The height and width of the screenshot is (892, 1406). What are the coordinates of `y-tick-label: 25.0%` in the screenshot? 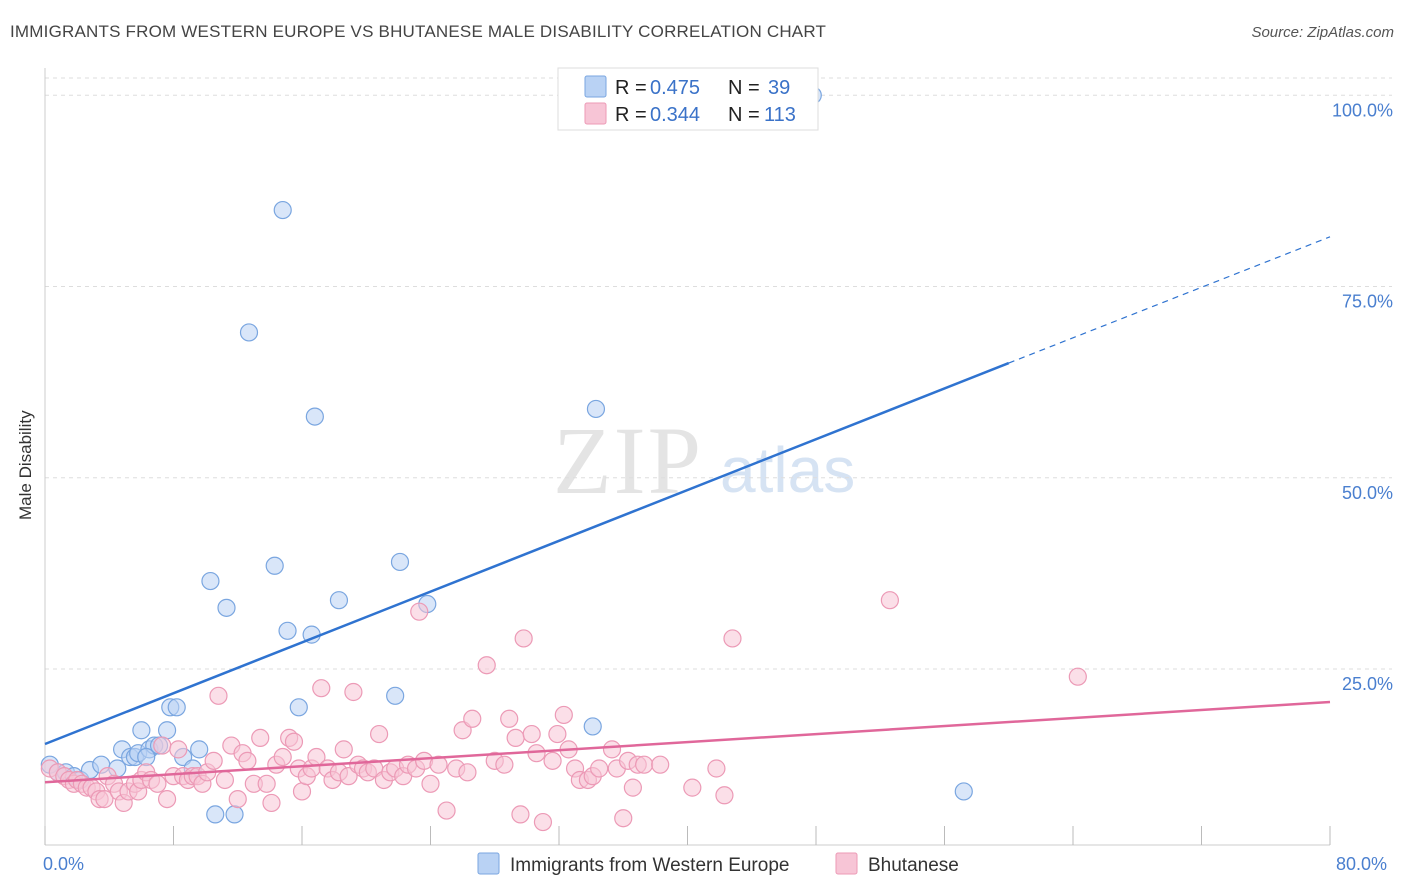 It's located at (1367, 684).